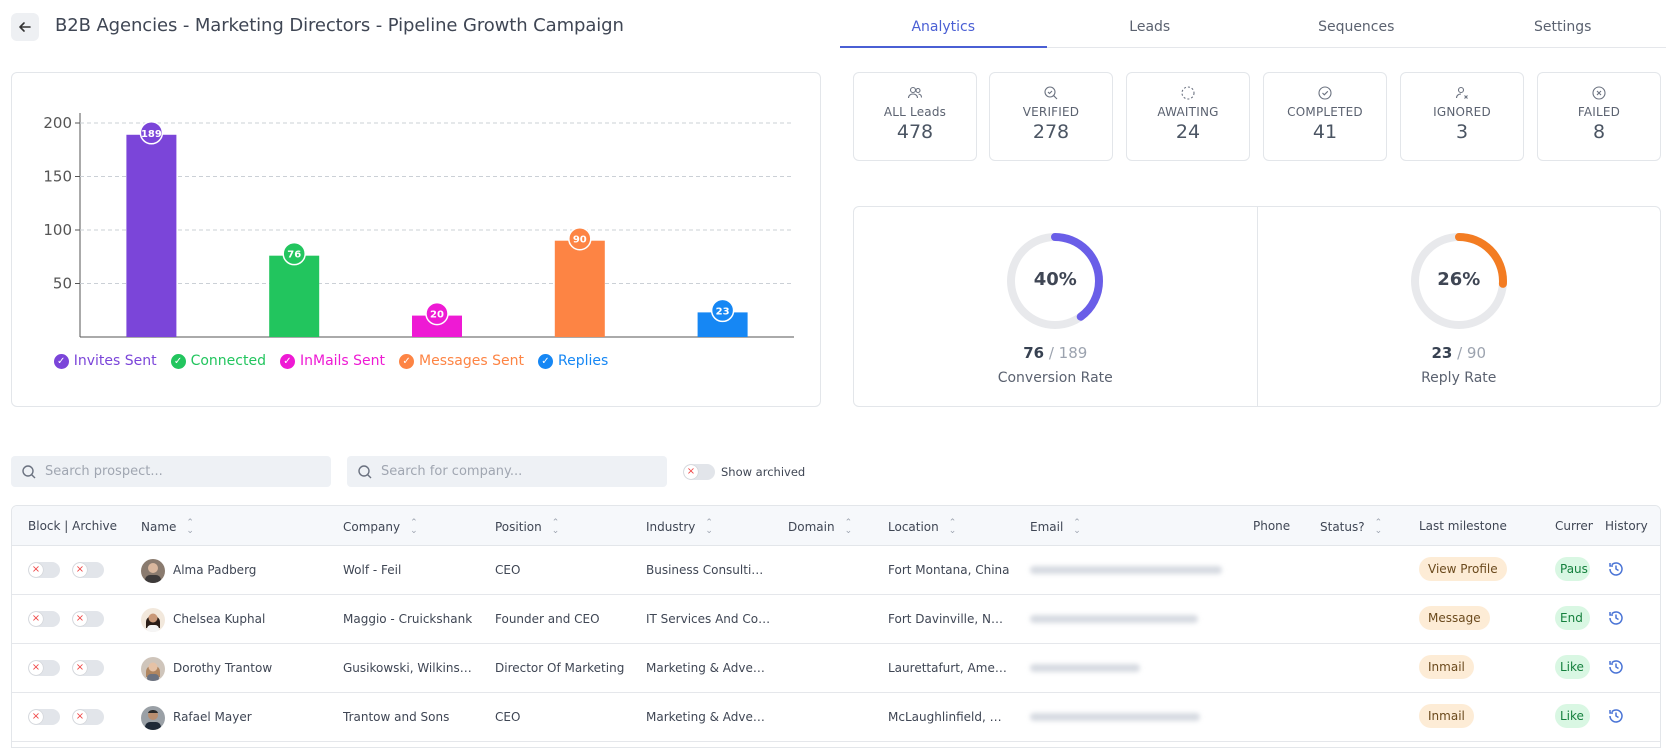 This screenshot has height=748, width=1671. What do you see at coordinates (820, 527) in the screenshot?
I see `col-domain: Domain ⌃ ⌄` at bounding box center [820, 527].